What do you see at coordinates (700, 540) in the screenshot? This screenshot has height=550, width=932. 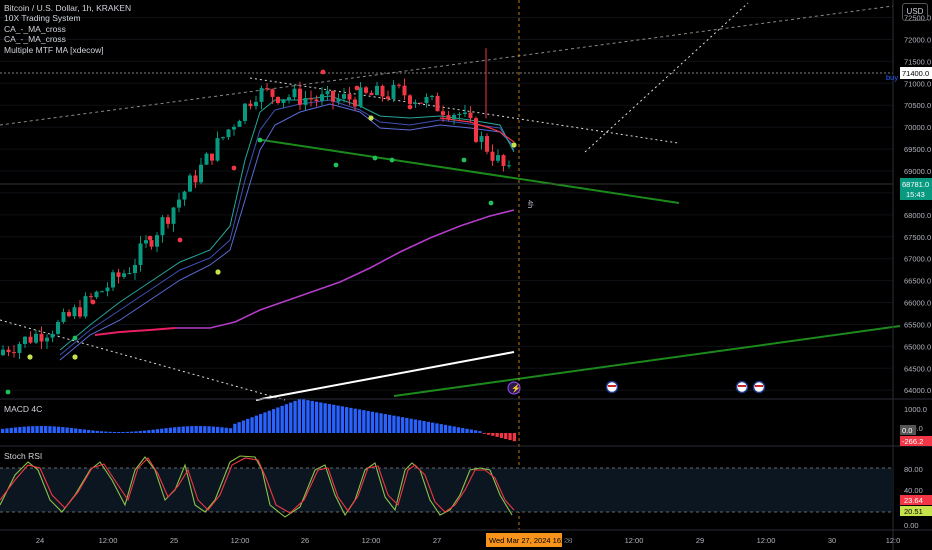 I see `time-tick-label: 29` at bounding box center [700, 540].